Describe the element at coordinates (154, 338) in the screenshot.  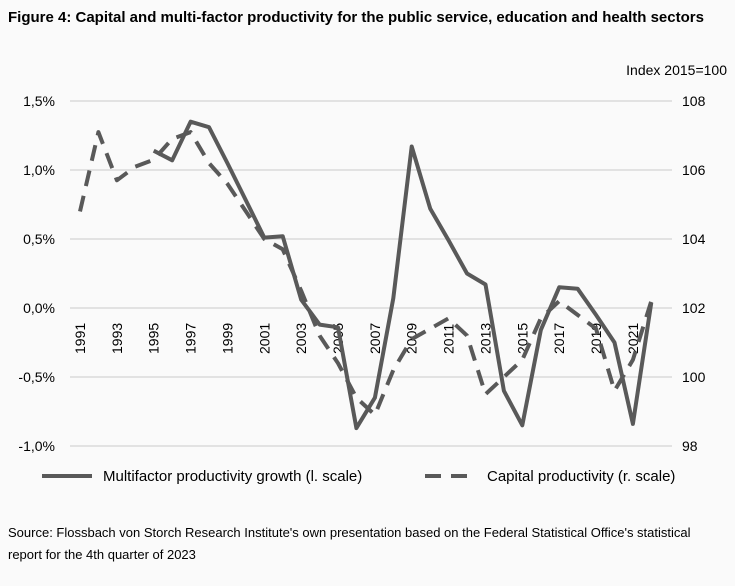
I see `x-tick-label: 1995` at that location.